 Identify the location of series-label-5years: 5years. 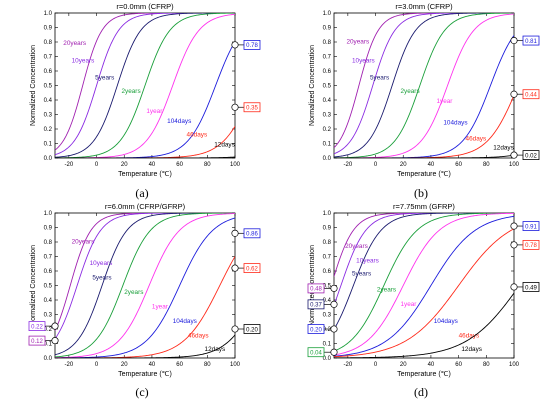
(104, 78).